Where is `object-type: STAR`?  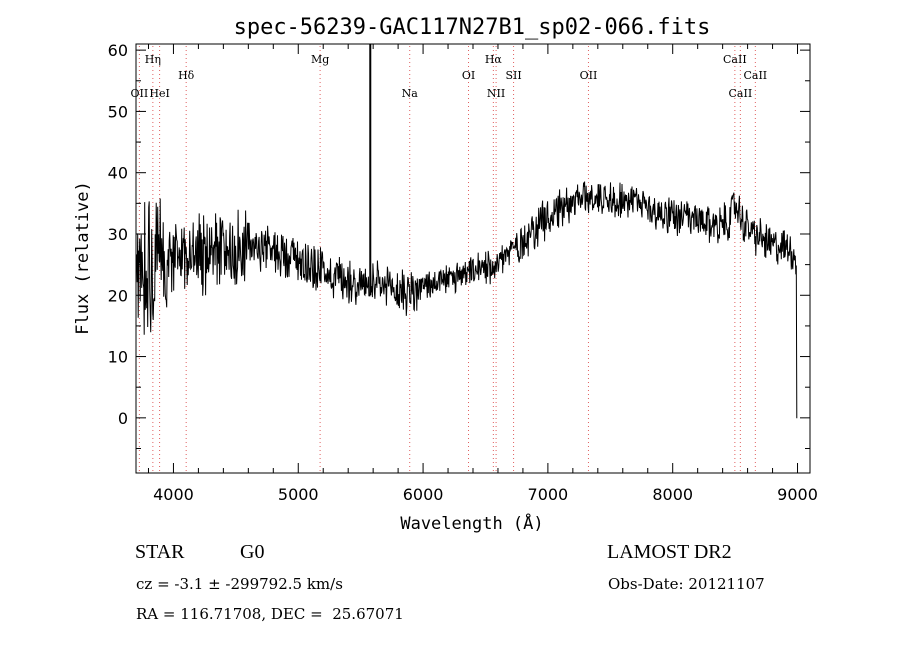 object-type: STAR is located at coordinates (160, 552).